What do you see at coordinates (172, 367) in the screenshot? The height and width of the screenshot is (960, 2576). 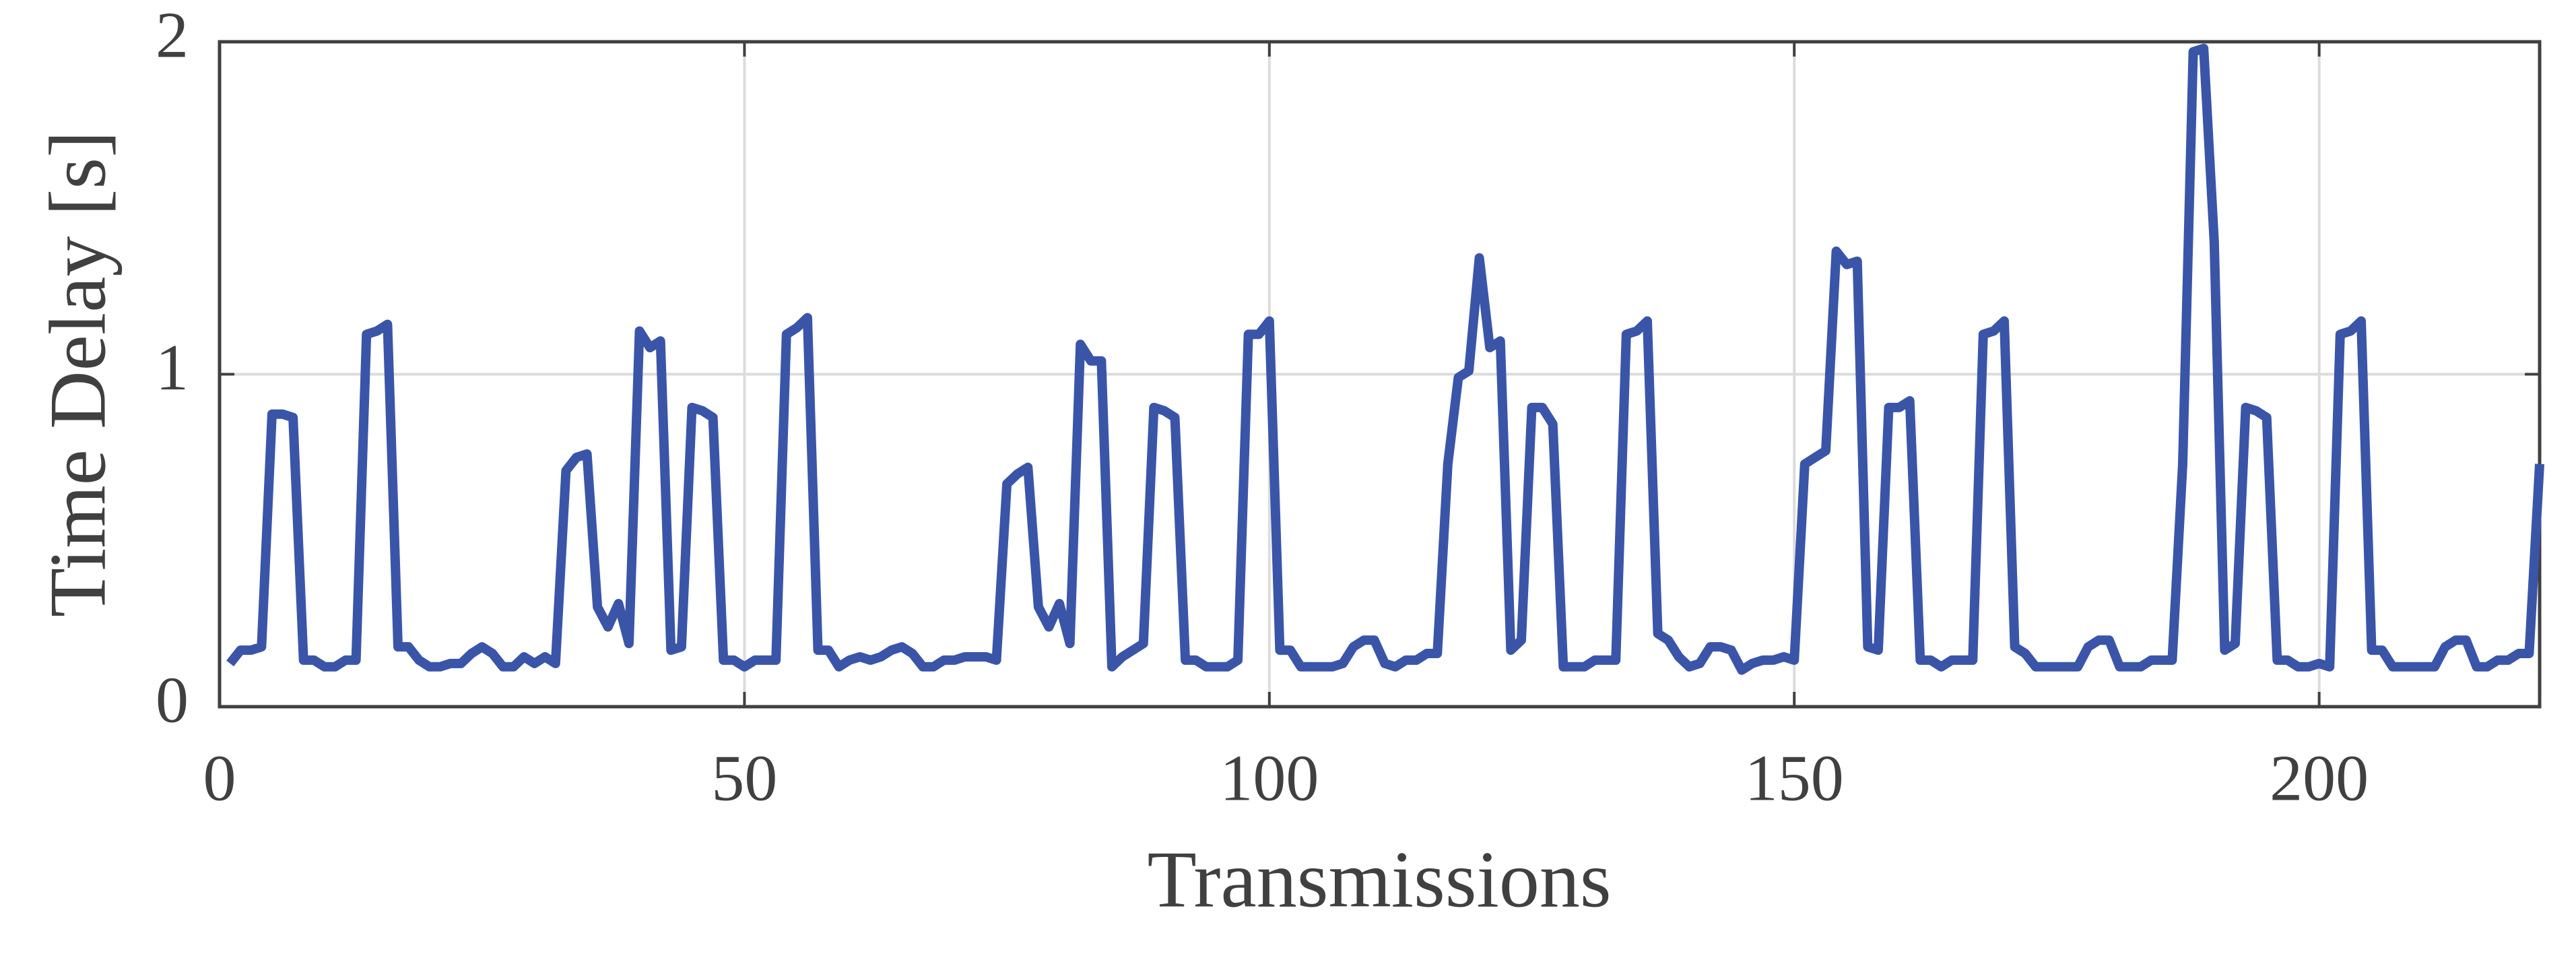 I see `y-tick-label: 1` at bounding box center [172, 367].